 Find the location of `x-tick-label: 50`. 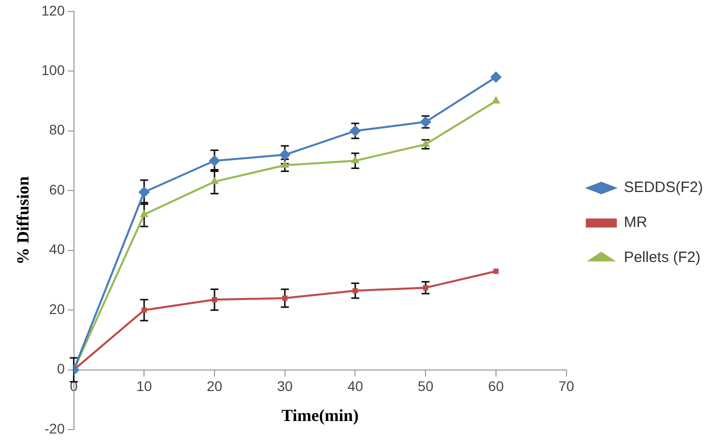

x-tick-label: 50 is located at coordinates (426, 386).